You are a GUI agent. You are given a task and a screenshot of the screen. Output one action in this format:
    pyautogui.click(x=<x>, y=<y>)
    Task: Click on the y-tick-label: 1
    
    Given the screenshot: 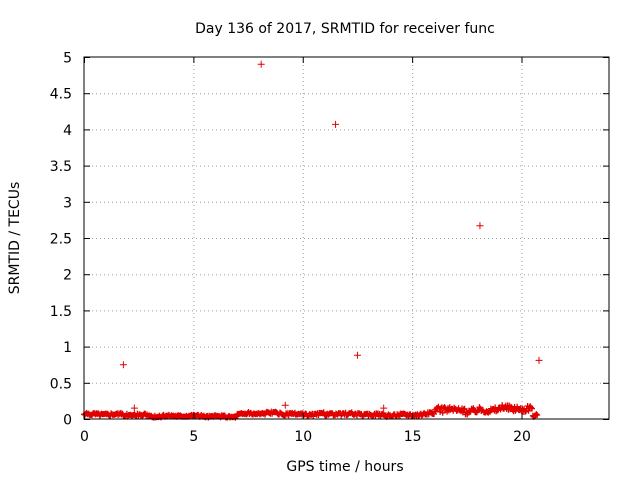 What is the action you would take?
    pyautogui.click(x=67, y=348)
    